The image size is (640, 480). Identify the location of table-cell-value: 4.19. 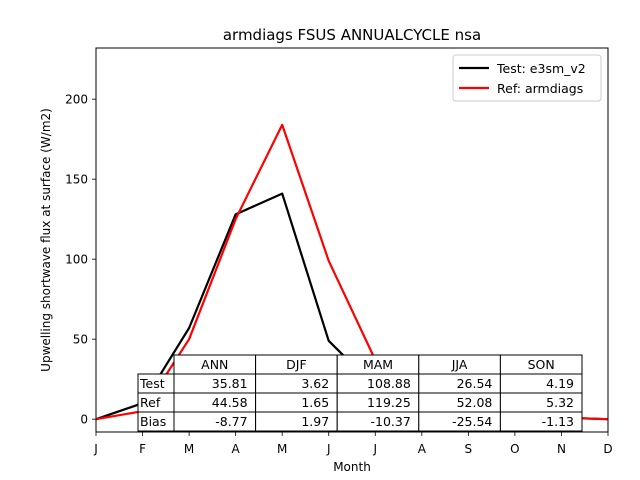
(560, 383).